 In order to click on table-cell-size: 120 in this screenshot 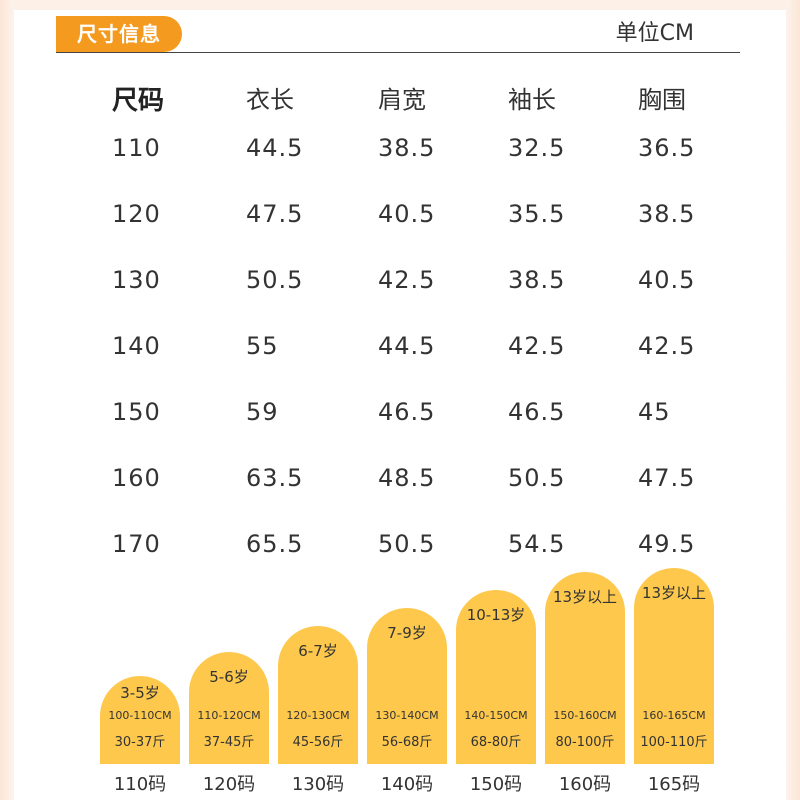, I will do `click(136, 214)`.